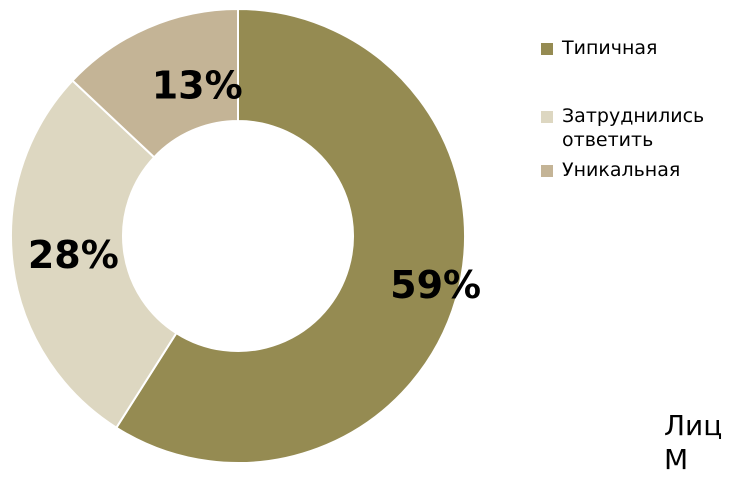  Describe the element at coordinates (693, 443) in the screenshot. I see `background-text: Лиц М` at that location.